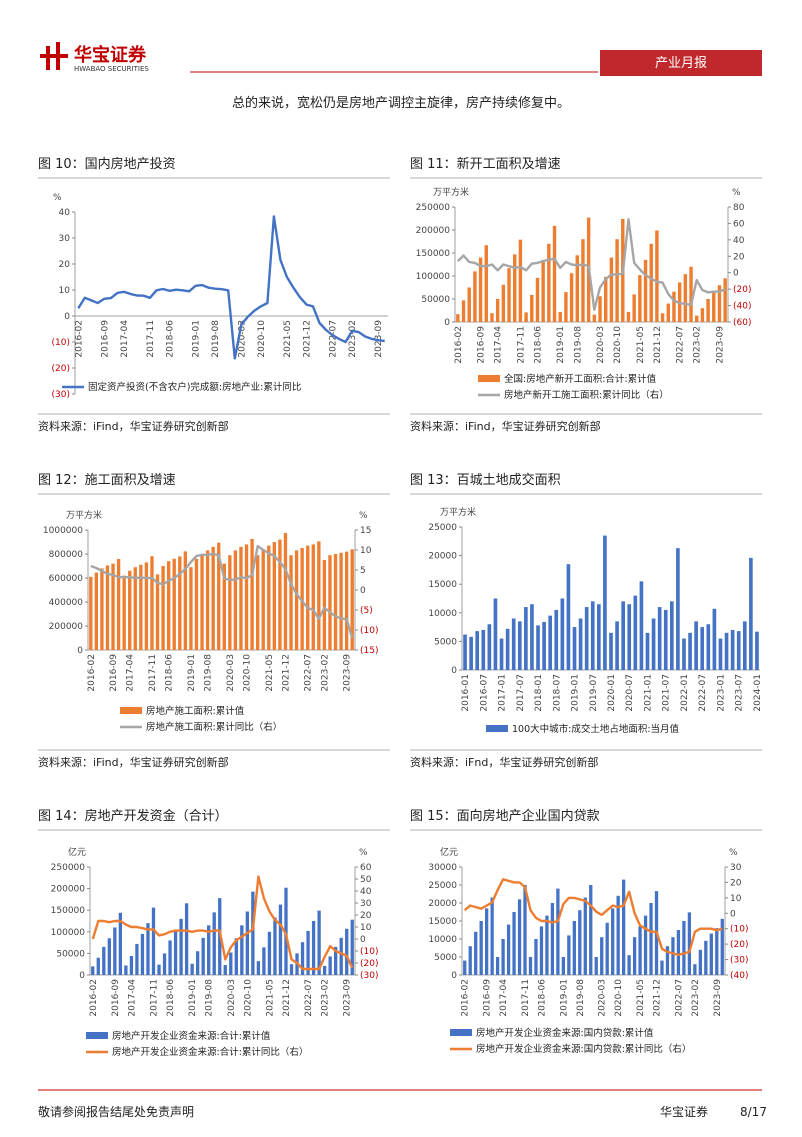 This screenshot has width=802, height=1137. What do you see at coordinates (65, 265) in the screenshot?
I see `y-tick-label: 20` at bounding box center [65, 265].